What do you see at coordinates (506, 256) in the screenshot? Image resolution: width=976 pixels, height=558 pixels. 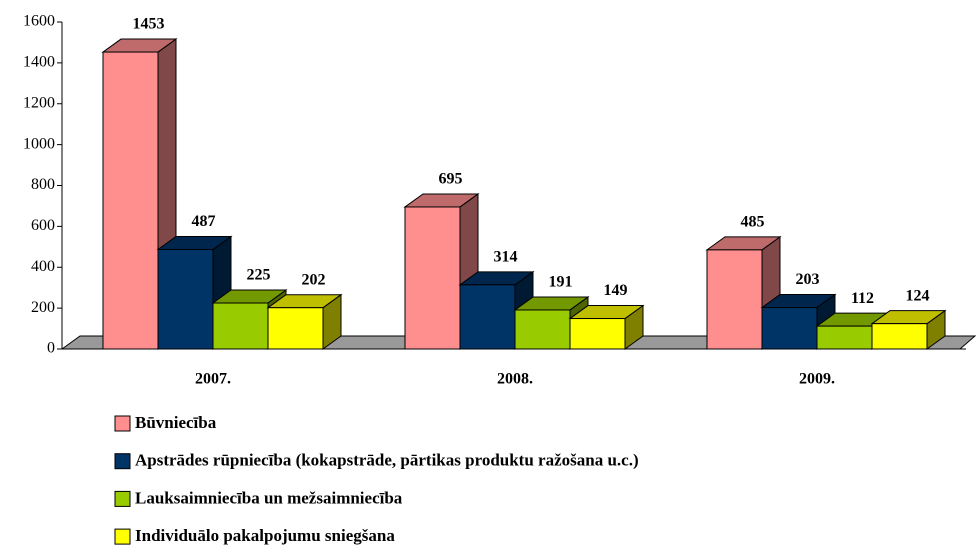 I see `data-label: 314` at bounding box center [506, 256].